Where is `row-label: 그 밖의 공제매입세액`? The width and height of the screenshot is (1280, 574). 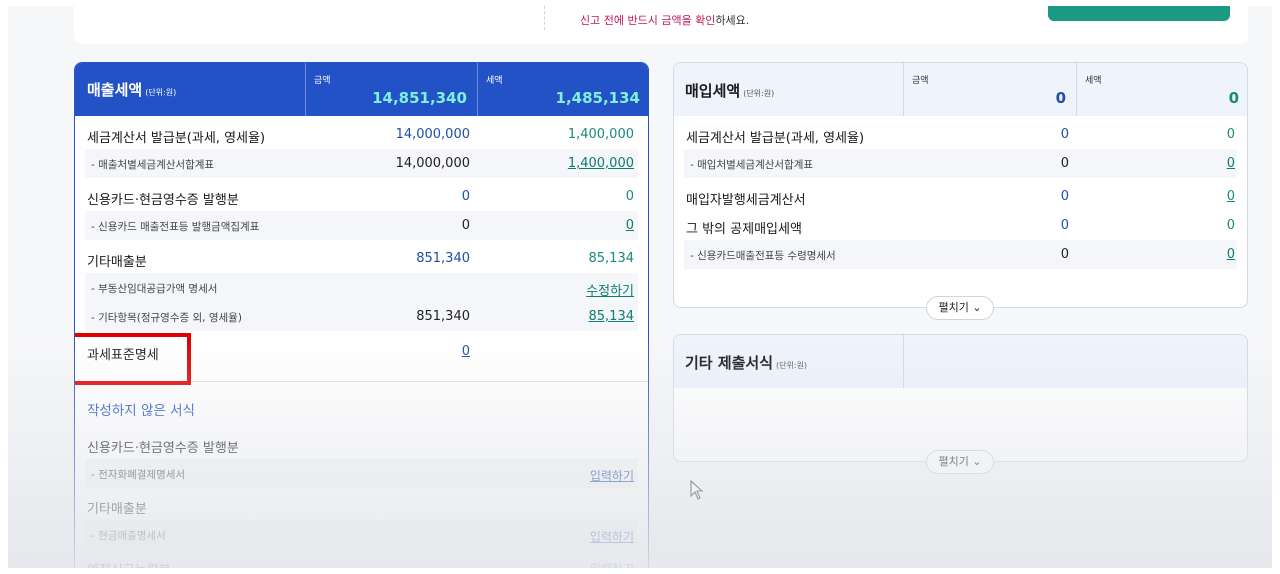 row-label: 그 밖의 공제매입세액 is located at coordinates (744, 229).